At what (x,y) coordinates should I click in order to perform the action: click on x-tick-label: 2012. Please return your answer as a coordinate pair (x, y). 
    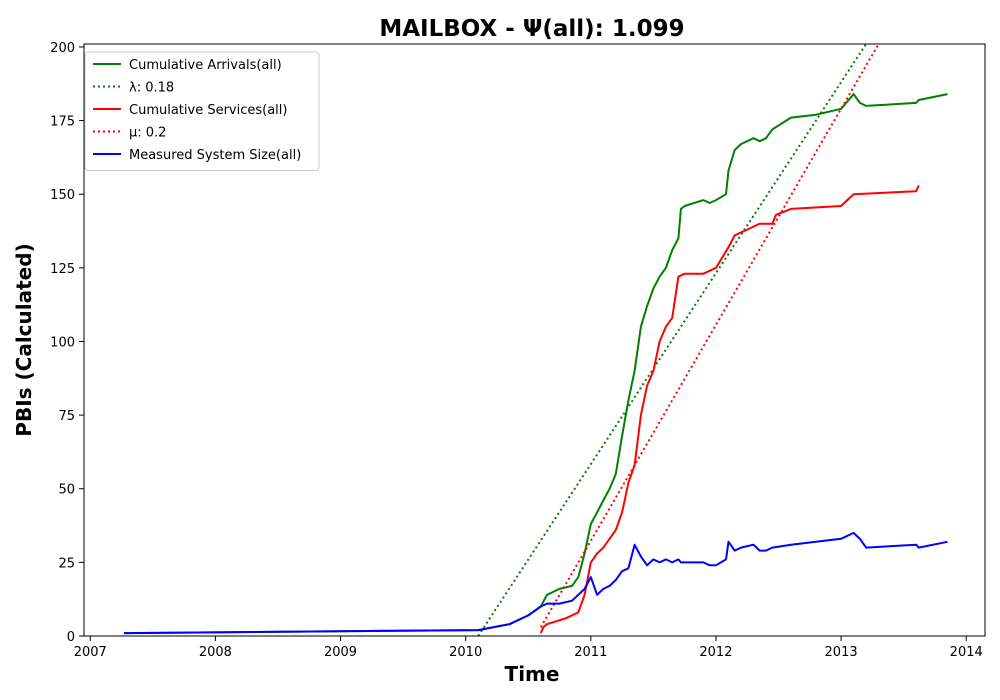
    Looking at the image, I should click on (715, 652).